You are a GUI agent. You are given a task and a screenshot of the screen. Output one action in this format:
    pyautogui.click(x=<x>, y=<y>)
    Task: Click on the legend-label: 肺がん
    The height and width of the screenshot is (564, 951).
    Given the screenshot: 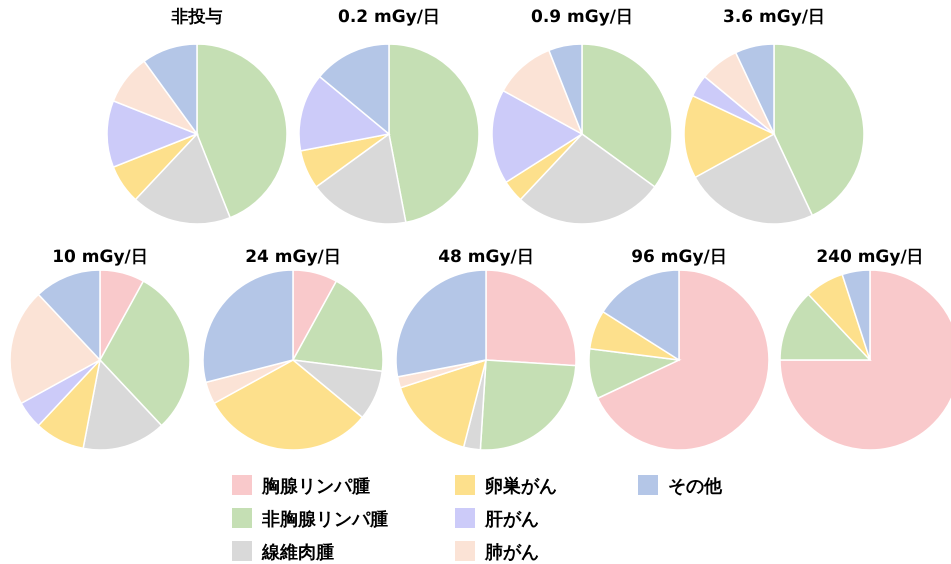 What is the action you would take?
    pyautogui.click(x=511, y=552)
    